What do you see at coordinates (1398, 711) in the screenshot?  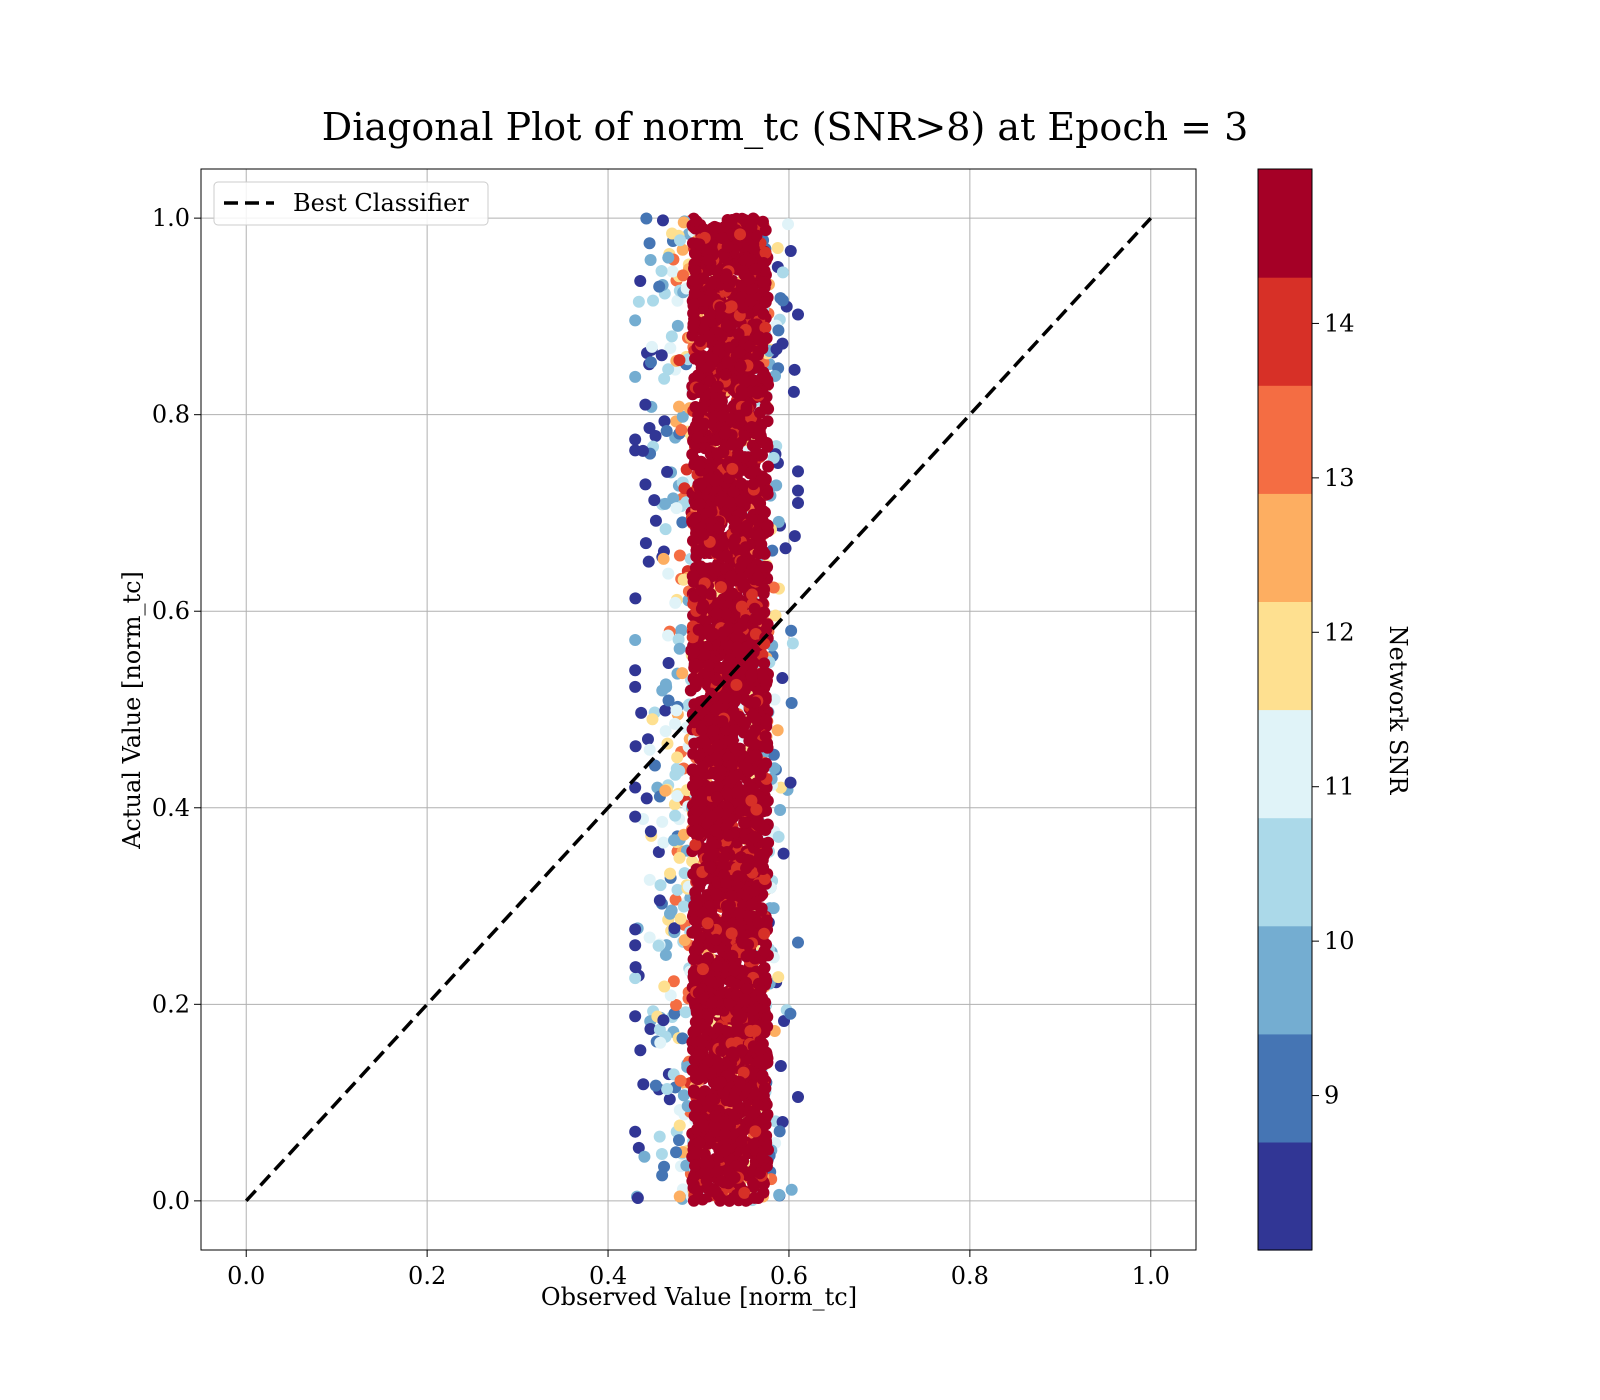 I see `colorbar-label: Network SNR` at bounding box center [1398, 711].